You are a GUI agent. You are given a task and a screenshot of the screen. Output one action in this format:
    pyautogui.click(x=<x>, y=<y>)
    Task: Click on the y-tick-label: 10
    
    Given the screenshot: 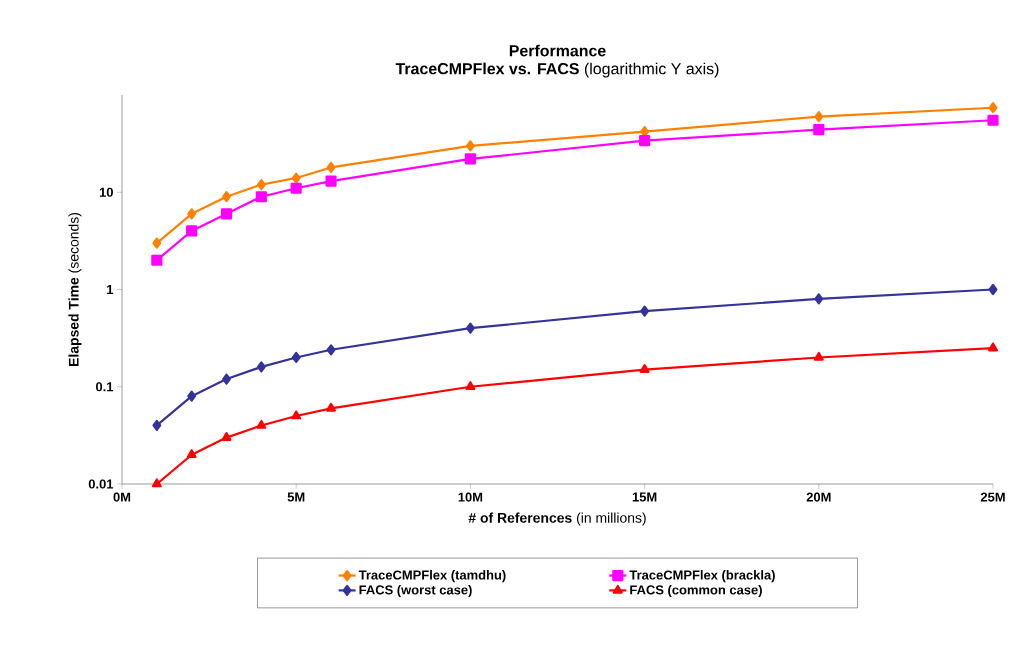 What is the action you would take?
    pyautogui.click(x=106, y=192)
    